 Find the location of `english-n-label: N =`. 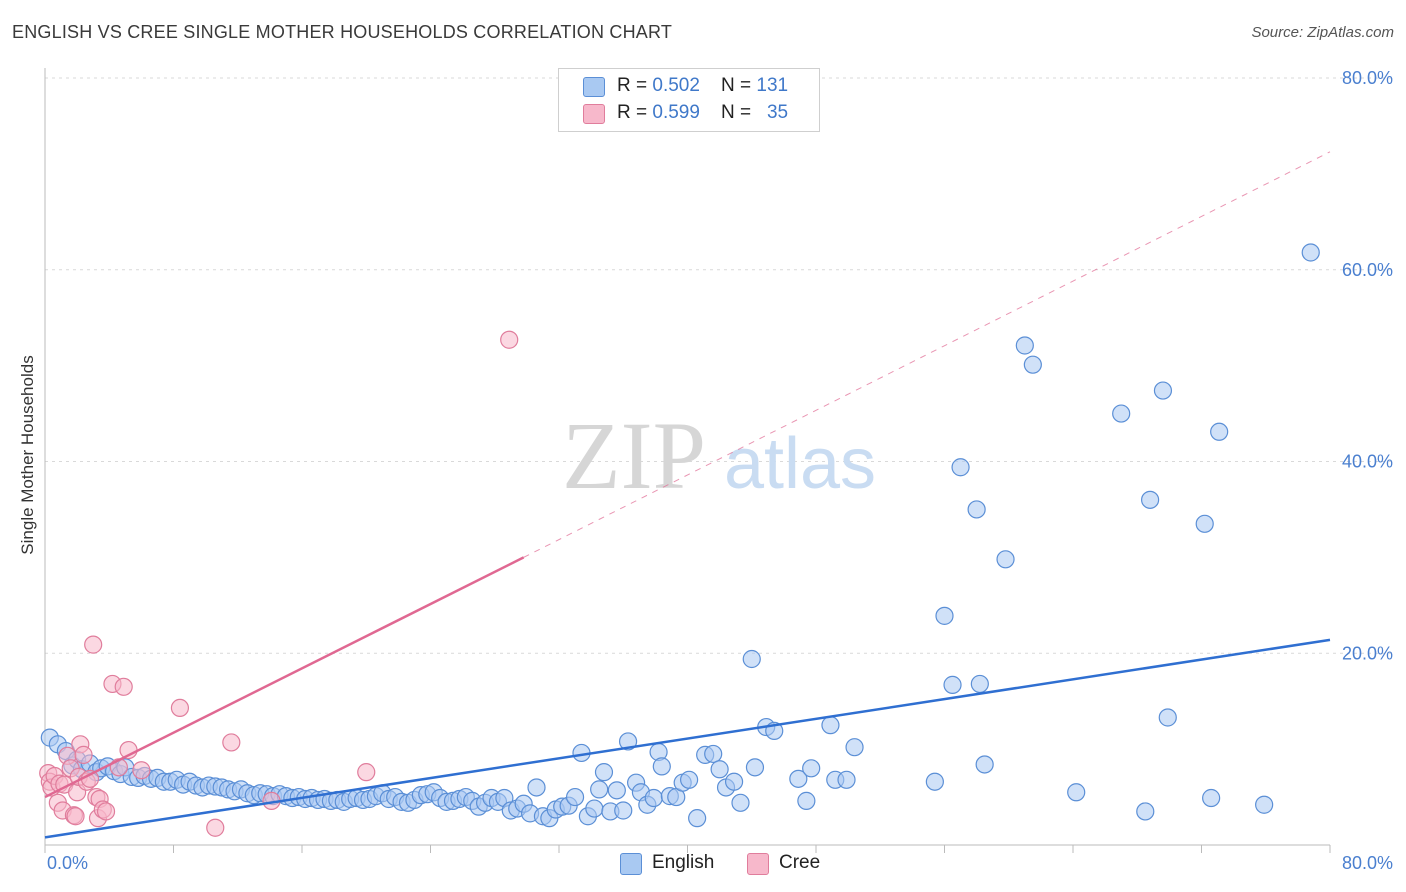

english-n-label: N = is located at coordinates (739, 85).